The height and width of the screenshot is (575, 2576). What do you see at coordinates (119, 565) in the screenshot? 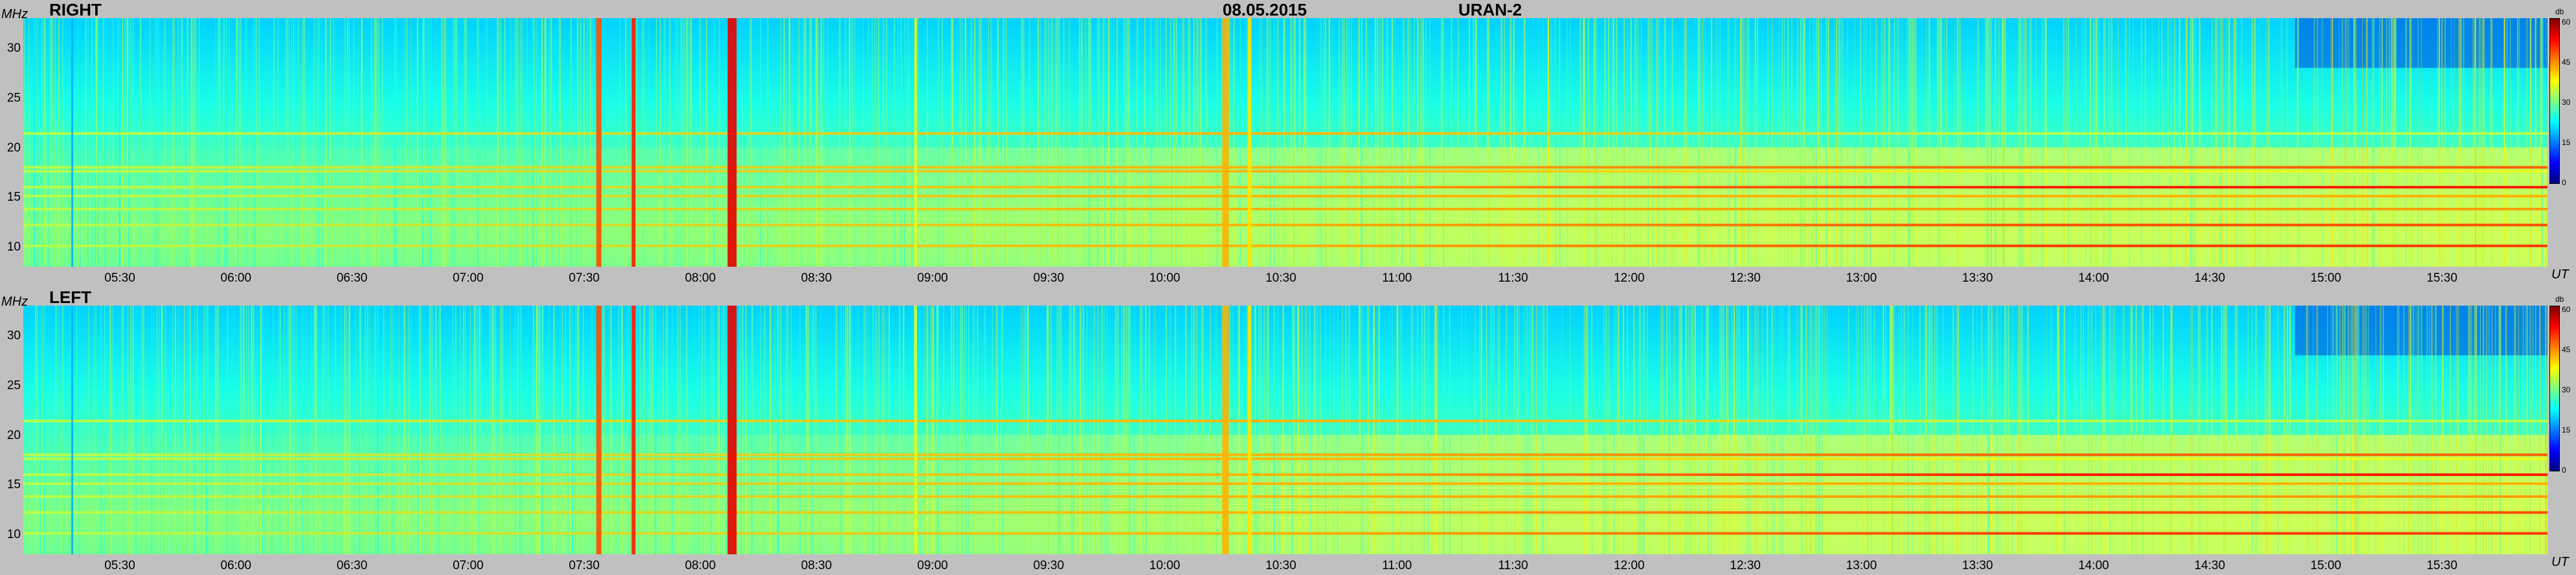
I see `x-tick-label: 05:30` at bounding box center [119, 565].